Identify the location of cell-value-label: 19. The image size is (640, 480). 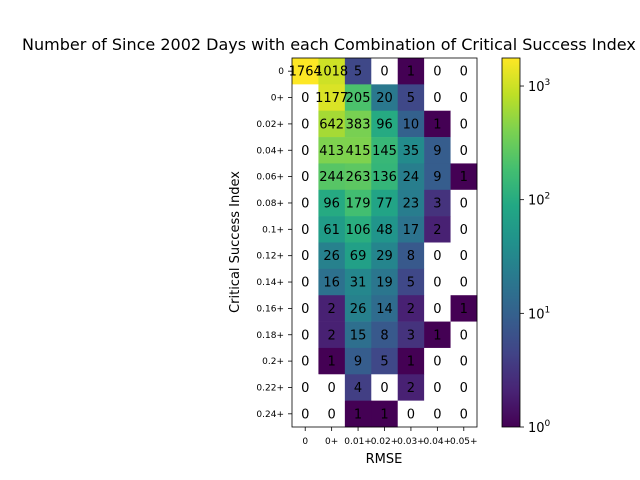
(384, 283).